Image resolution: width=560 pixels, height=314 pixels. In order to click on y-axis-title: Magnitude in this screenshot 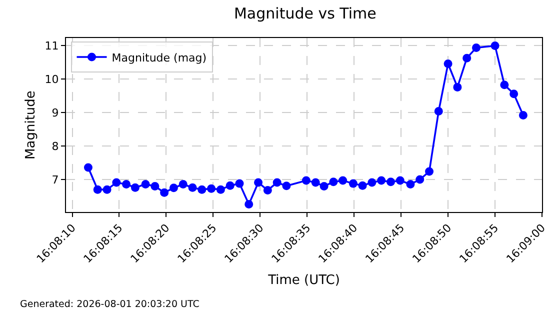, I will do `click(31, 125)`.